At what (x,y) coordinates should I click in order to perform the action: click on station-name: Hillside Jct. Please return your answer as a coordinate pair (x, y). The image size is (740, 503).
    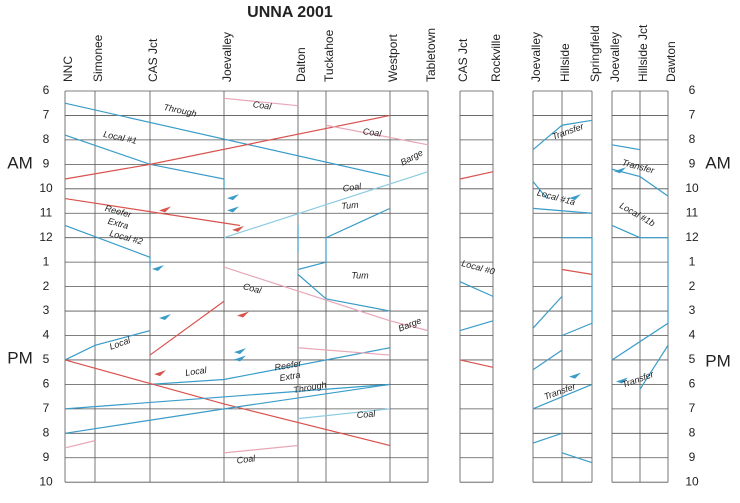
    Looking at the image, I should click on (643, 53).